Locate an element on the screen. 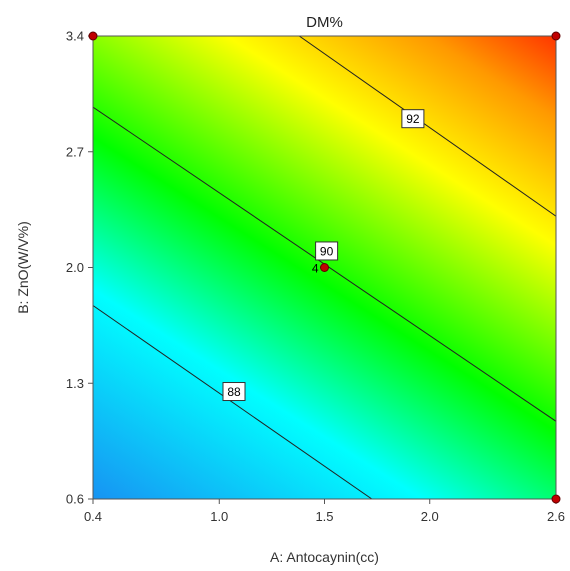  y-tick-label: 0.6 is located at coordinates (75, 499).